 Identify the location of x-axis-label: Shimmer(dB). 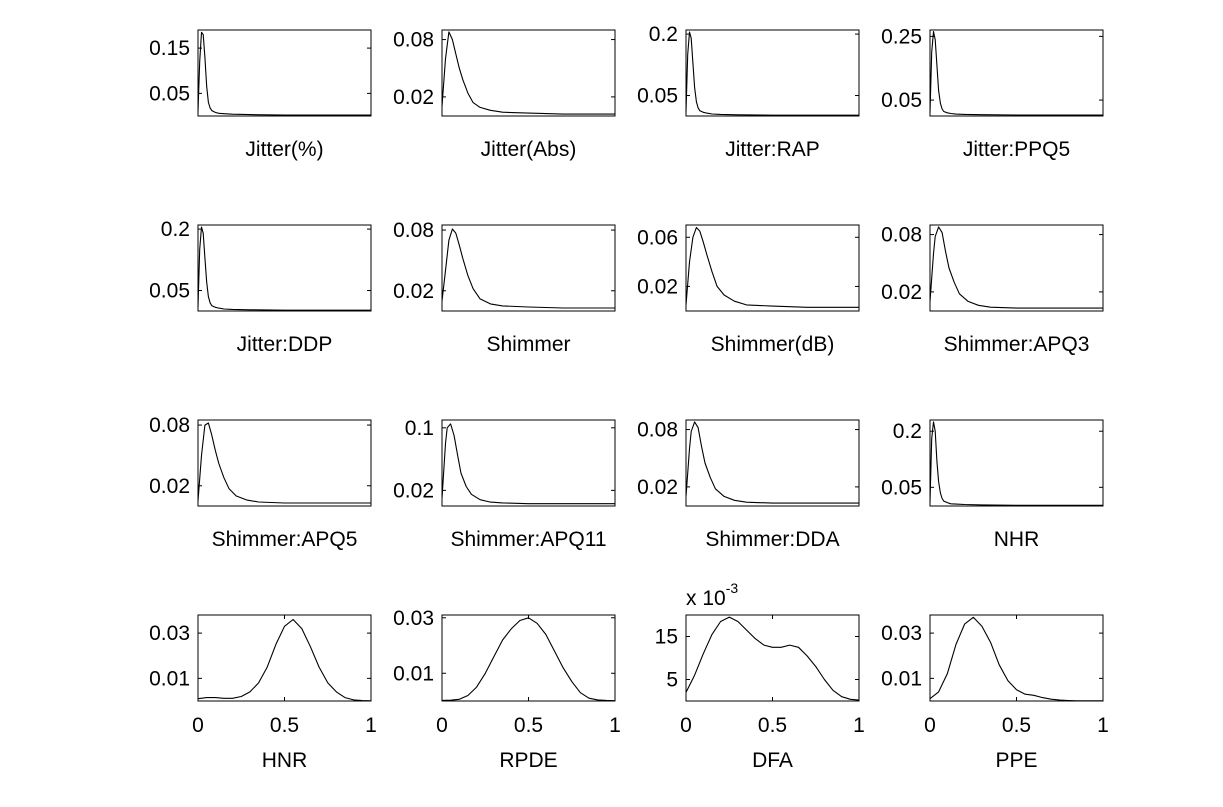
(773, 344).